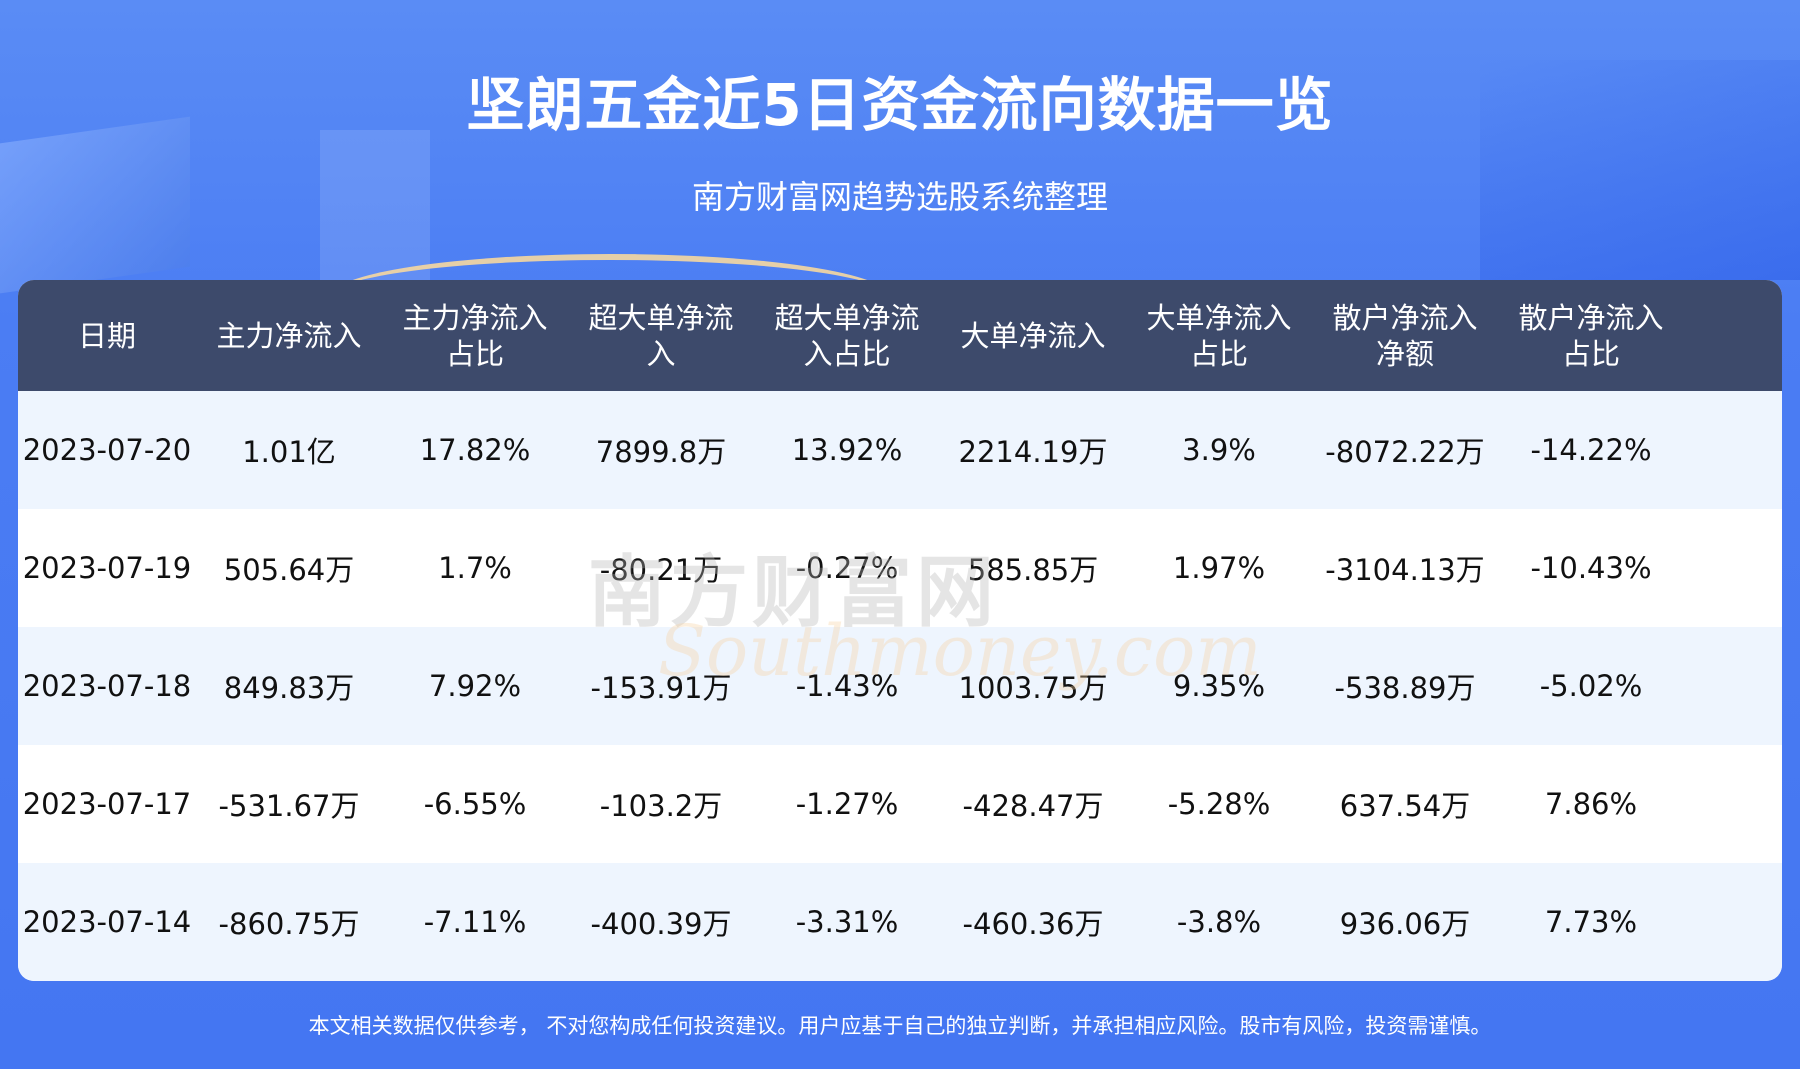 This screenshot has height=1069, width=1800. Describe the element at coordinates (847, 450) in the screenshot. I see `table-cell: 13.92%` at that location.